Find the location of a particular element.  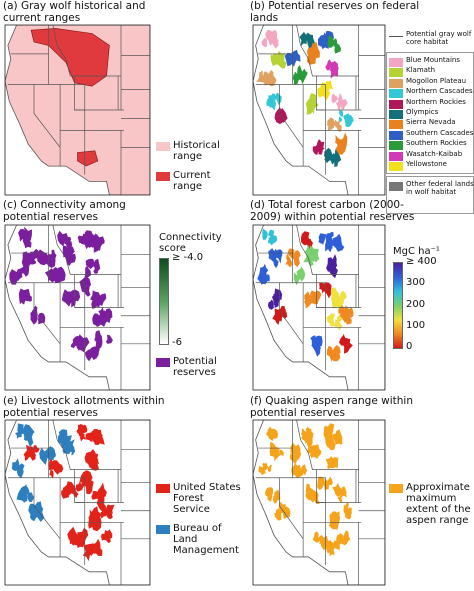

legend-label: Historical range is located at coordinates (196, 151).